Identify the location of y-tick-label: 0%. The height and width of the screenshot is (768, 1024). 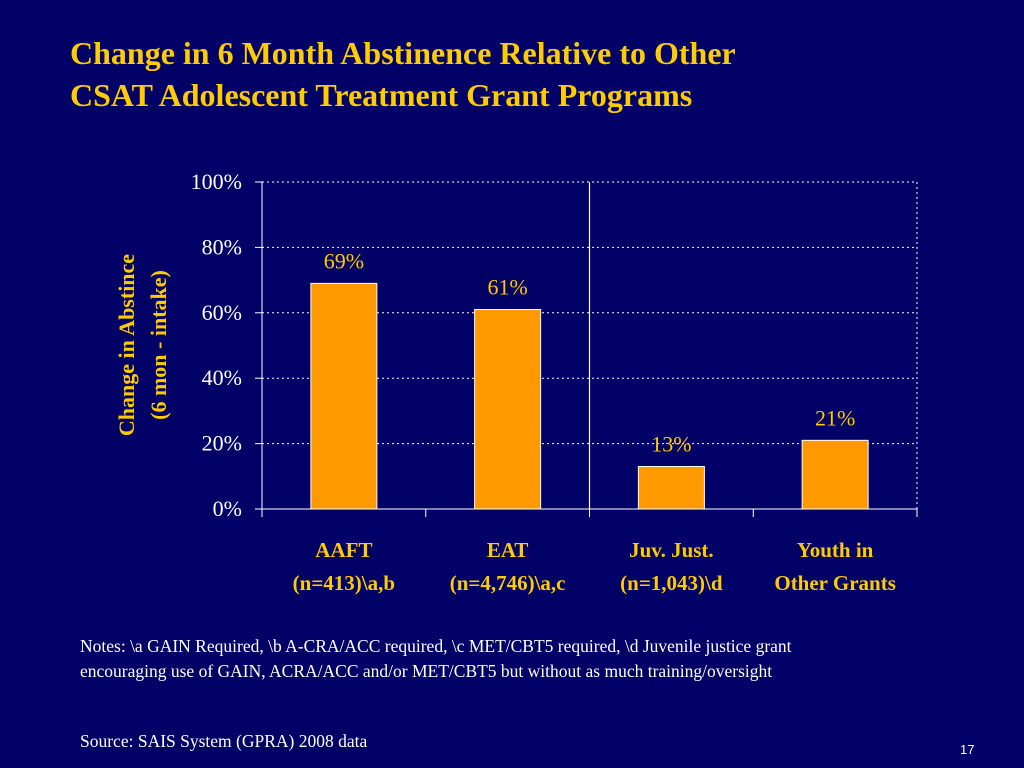
(227, 508).